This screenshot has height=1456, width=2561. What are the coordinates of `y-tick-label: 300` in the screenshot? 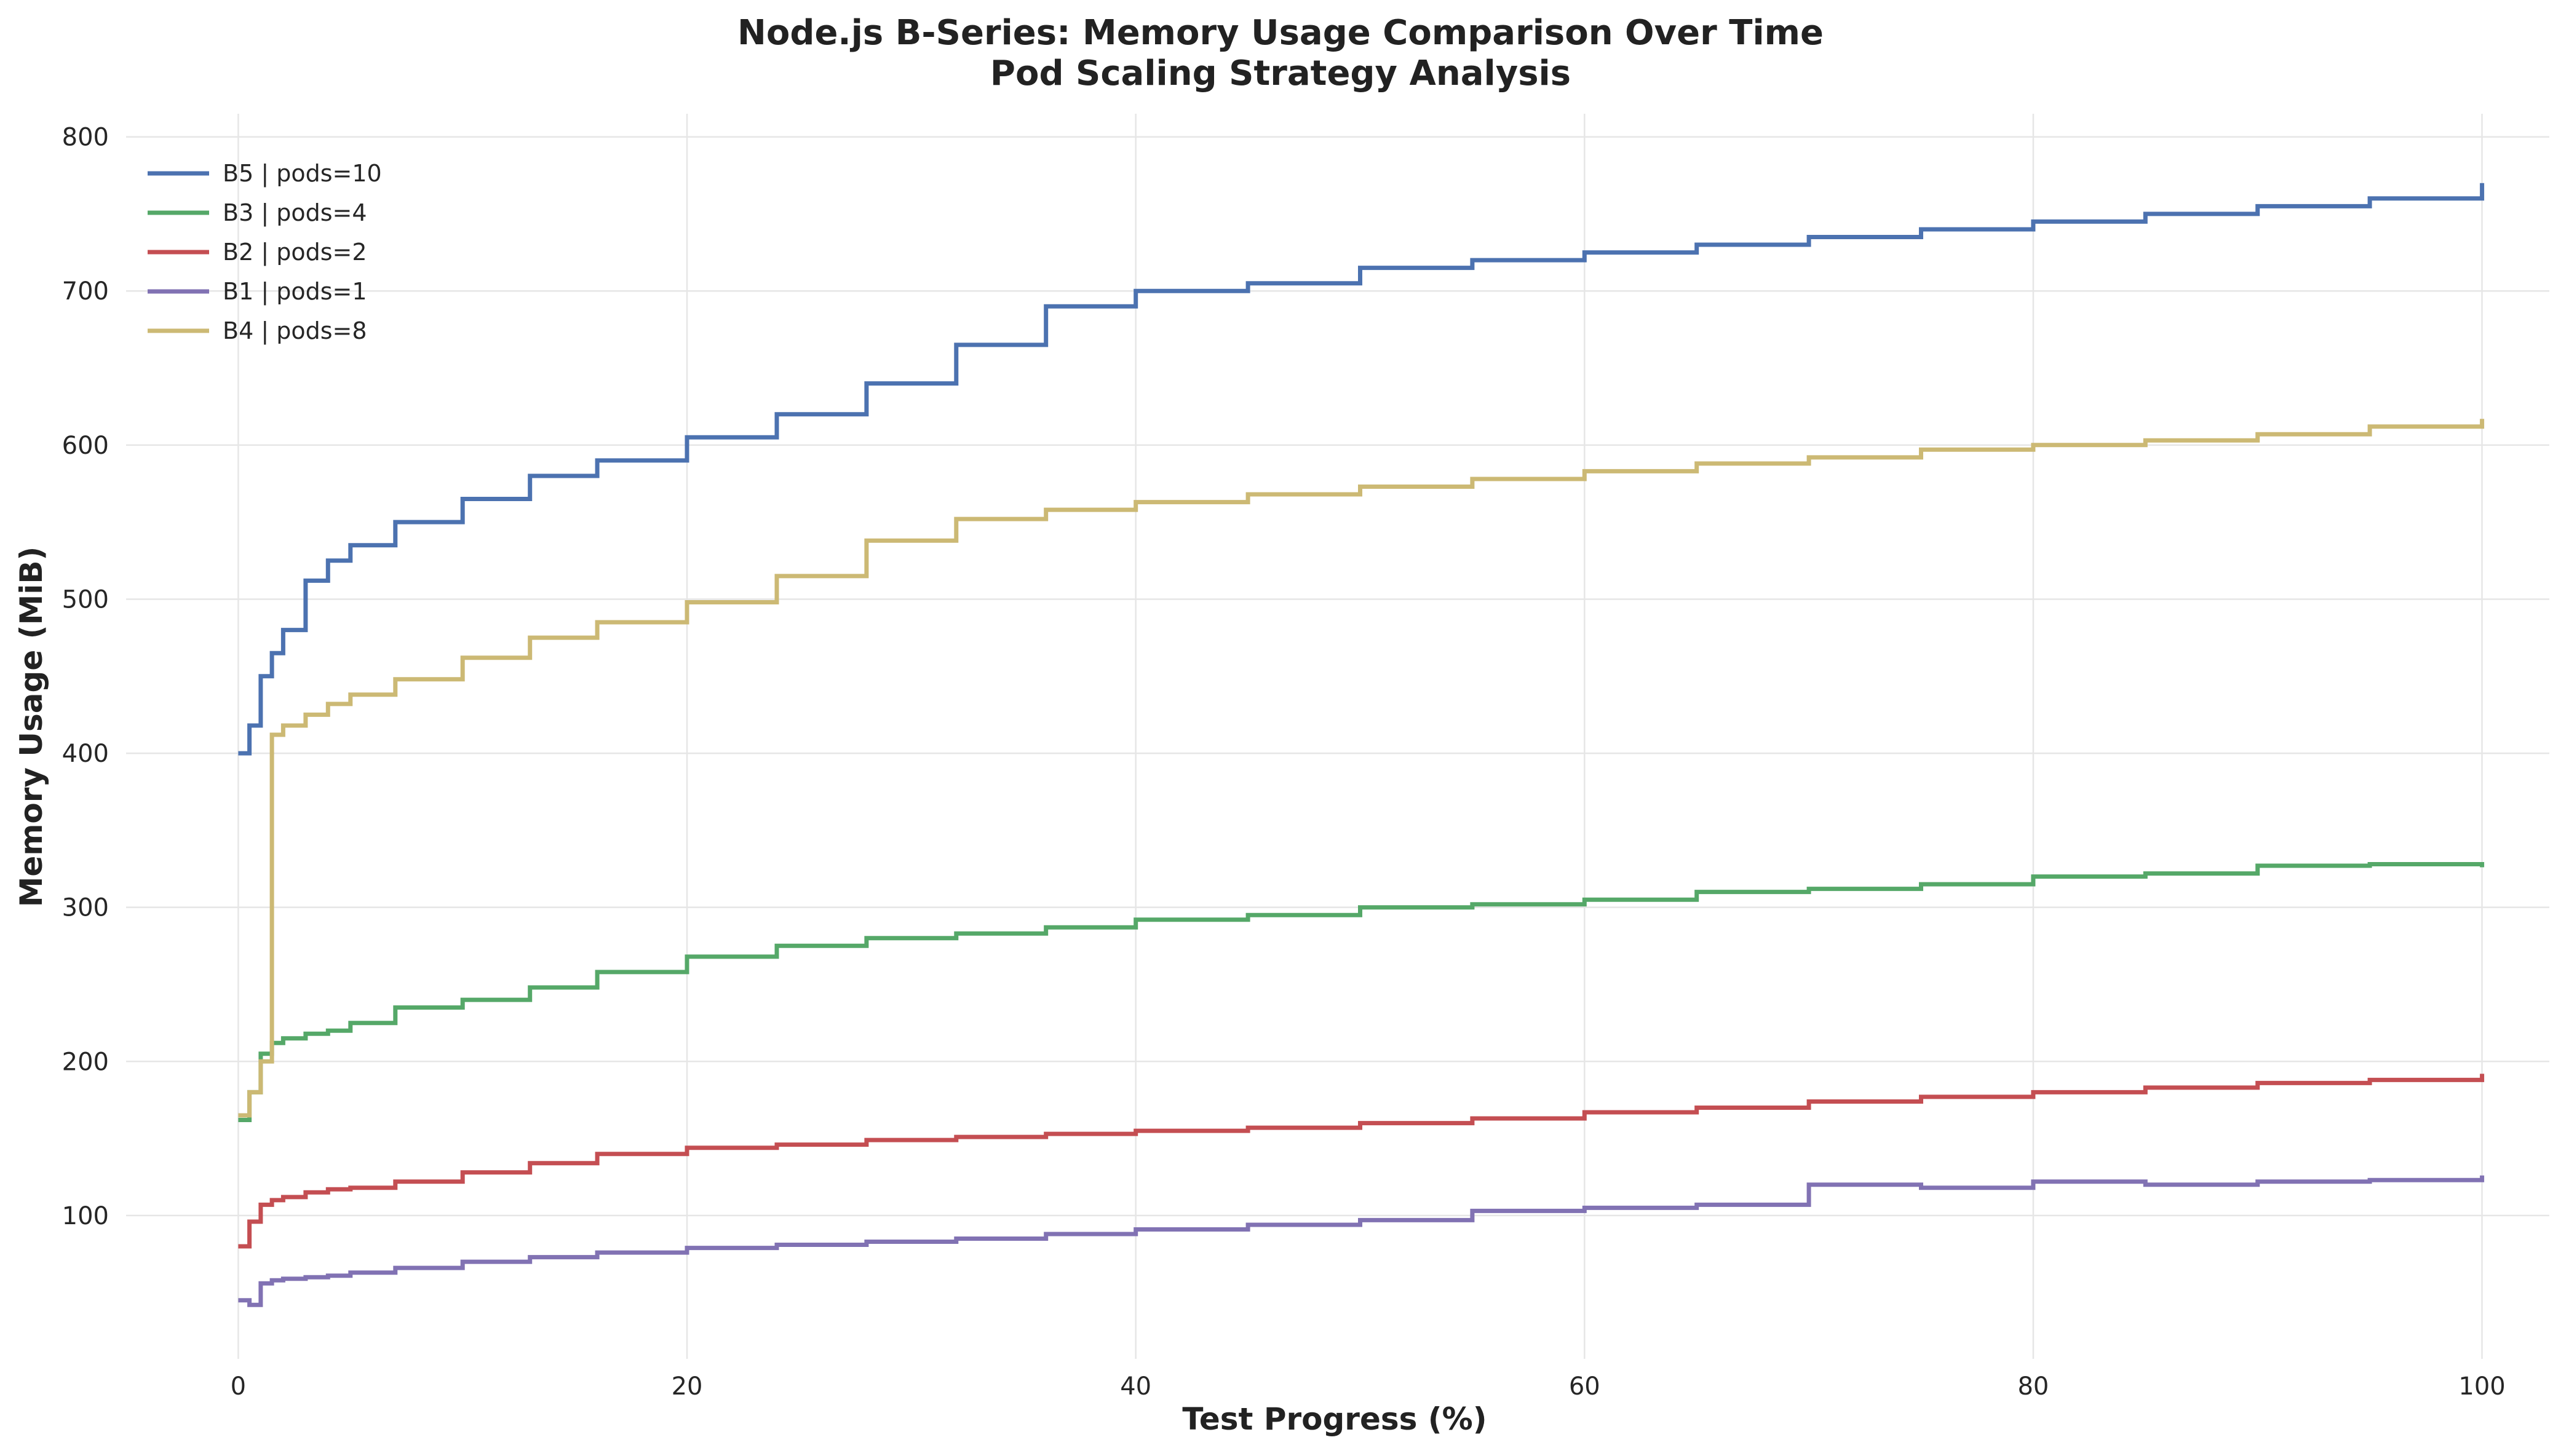 It's located at (86, 908).